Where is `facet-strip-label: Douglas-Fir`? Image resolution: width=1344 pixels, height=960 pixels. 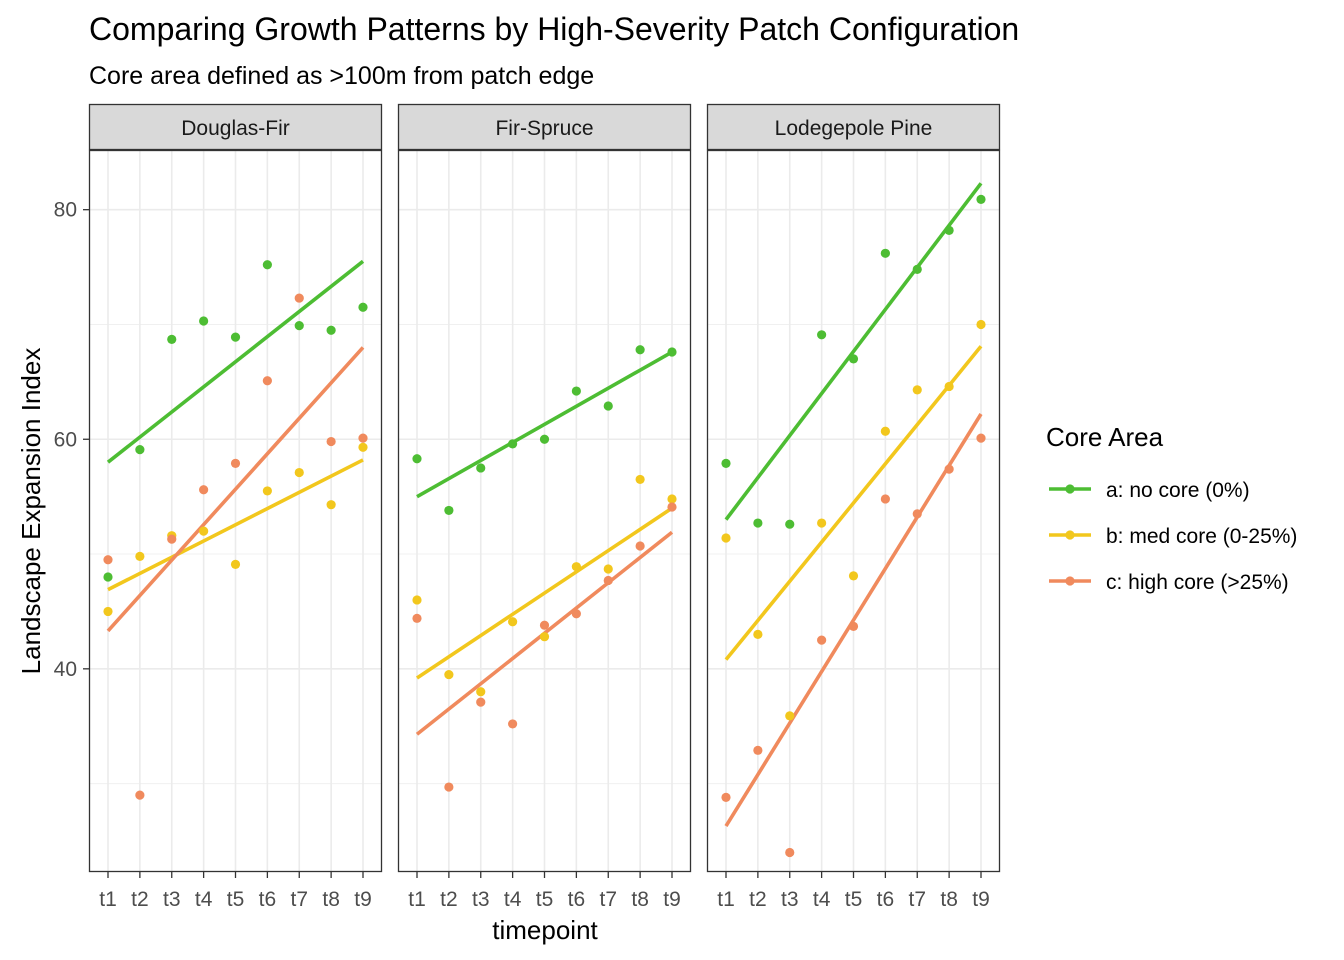
facet-strip-label: Douglas-Fir is located at coordinates (235, 128).